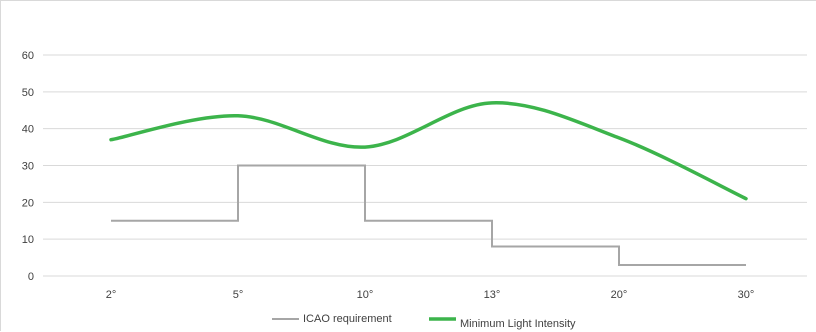  What do you see at coordinates (28, 240) in the screenshot?
I see `y-tick-label: 10` at bounding box center [28, 240].